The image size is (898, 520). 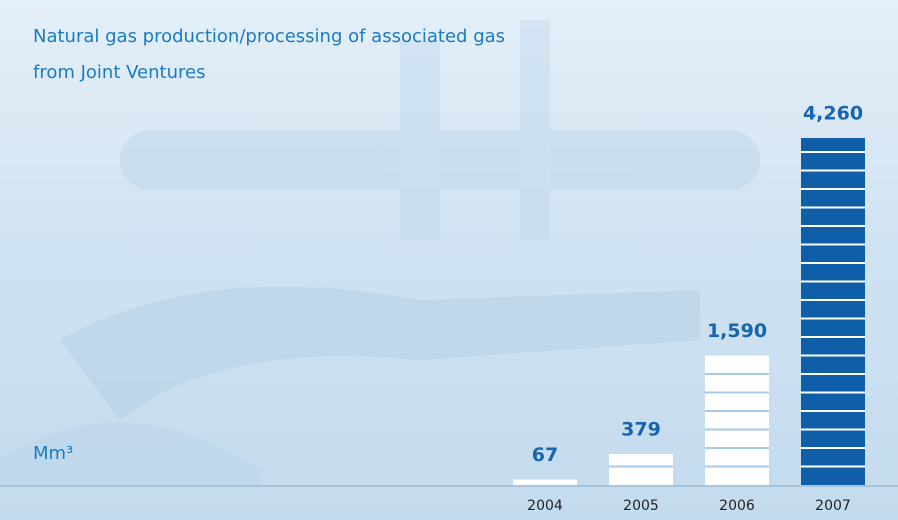 What do you see at coordinates (833, 506) in the screenshot?
I see `x-tick-label: 2007` at bounding box center [833, 506].